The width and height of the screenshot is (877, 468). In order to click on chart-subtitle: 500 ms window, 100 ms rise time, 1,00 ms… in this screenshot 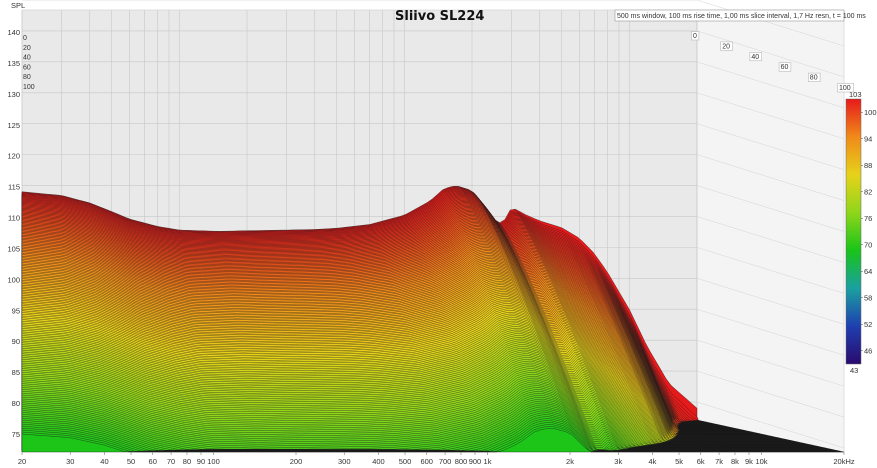, I will do `click(741, 16)`.